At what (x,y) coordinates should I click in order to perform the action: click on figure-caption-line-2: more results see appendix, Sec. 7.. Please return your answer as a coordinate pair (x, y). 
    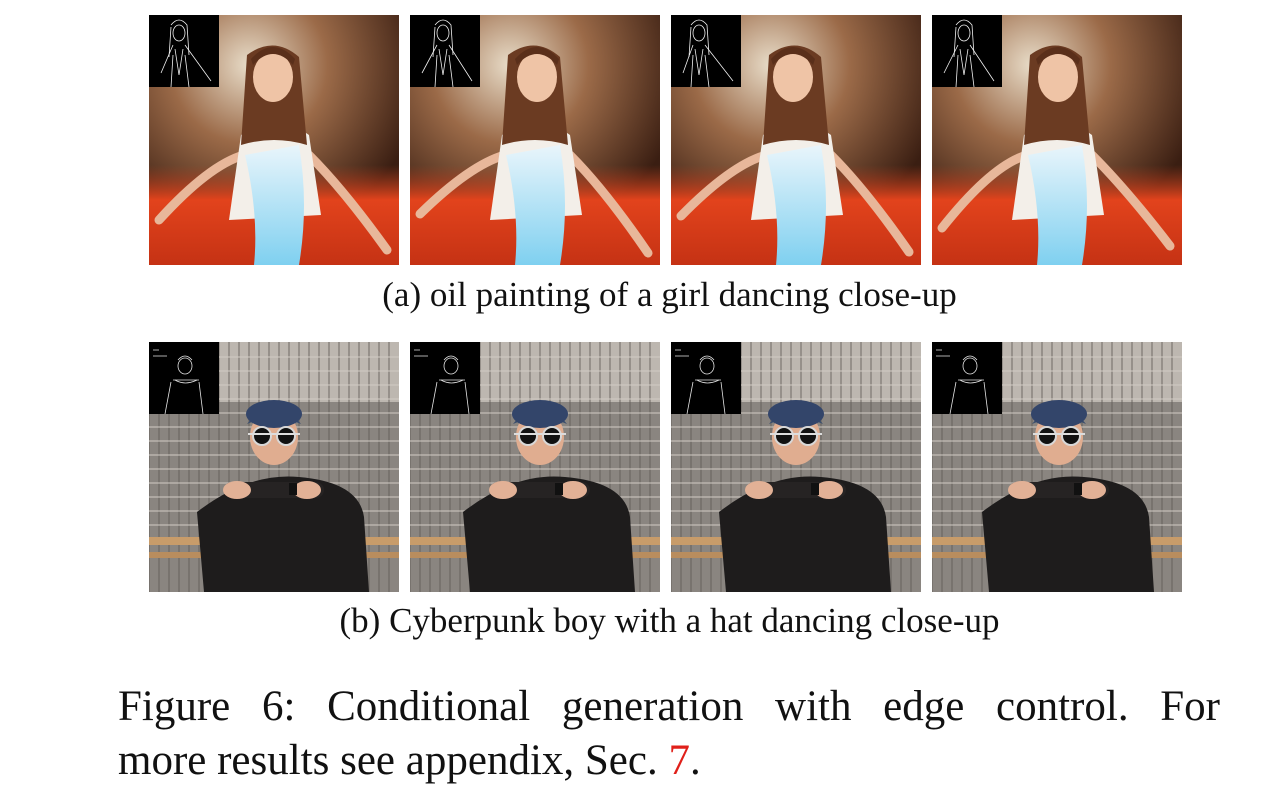
    Looking at the image, I should click on (409, 760).